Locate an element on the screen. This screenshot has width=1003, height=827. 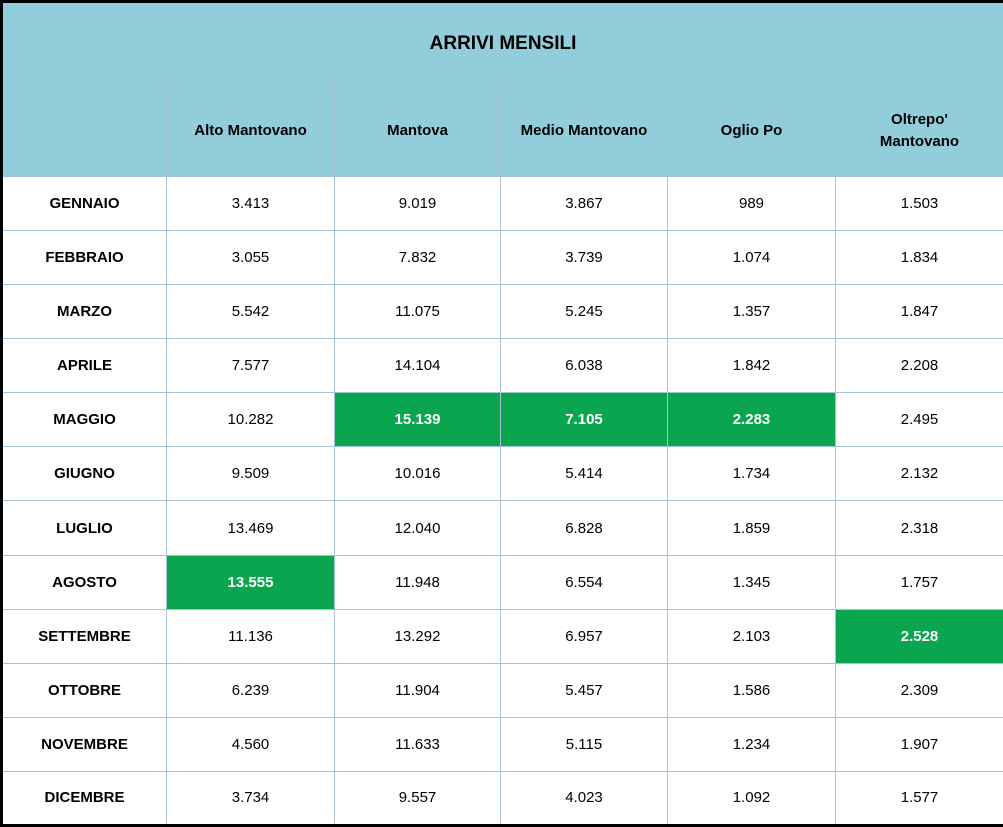
table-row: GIUGNO 9.509 10.016 5.414 1.734 2.132 is located at coordinates (502, 474).